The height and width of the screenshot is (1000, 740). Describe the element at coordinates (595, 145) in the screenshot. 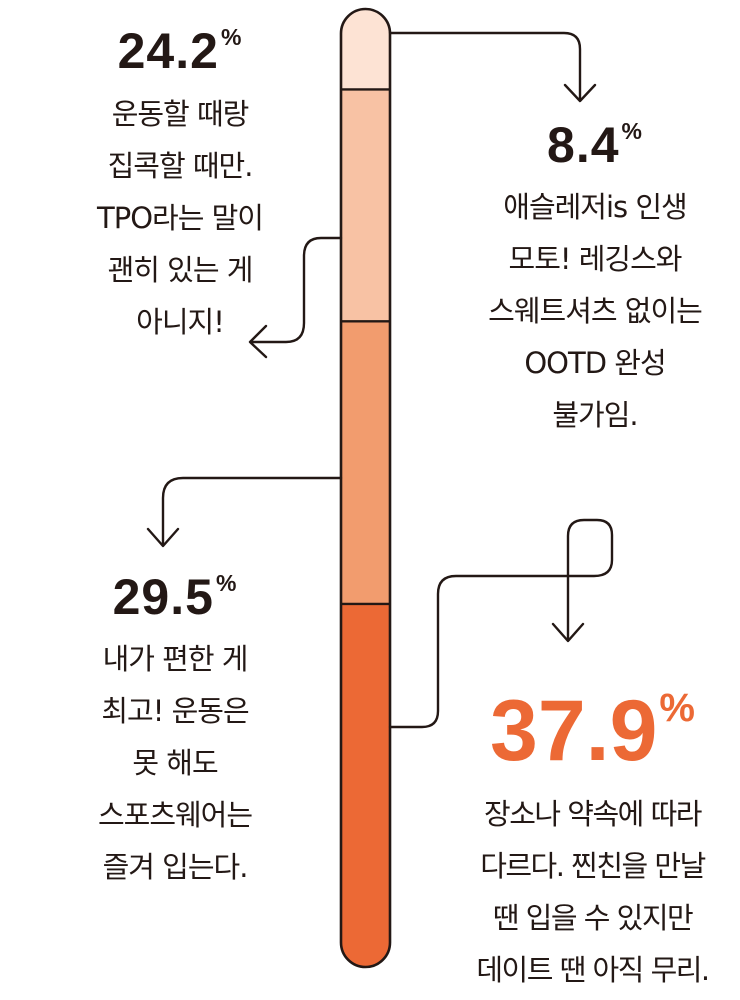

I see `value-label-8-4: 8.4%` at that location.